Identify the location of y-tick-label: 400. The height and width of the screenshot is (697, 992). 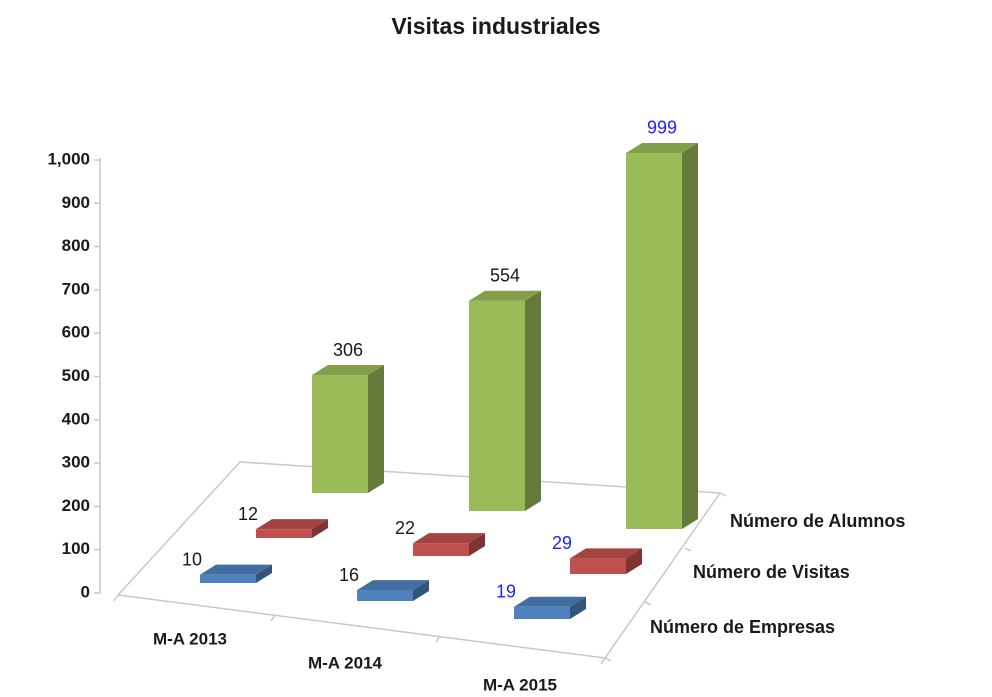
(76, 418).